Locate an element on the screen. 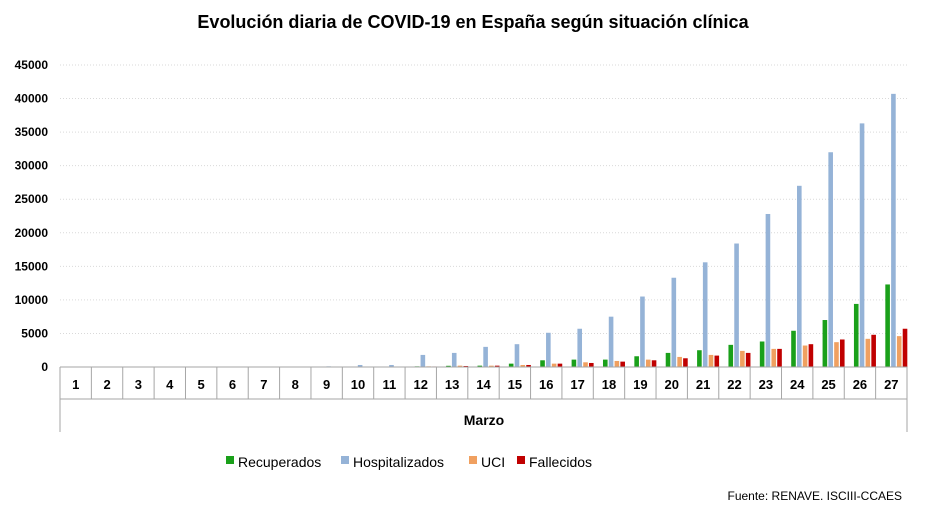 The image size is (947, 523). legend-swatch-hospitalizados is located at coordinates (345, 460).